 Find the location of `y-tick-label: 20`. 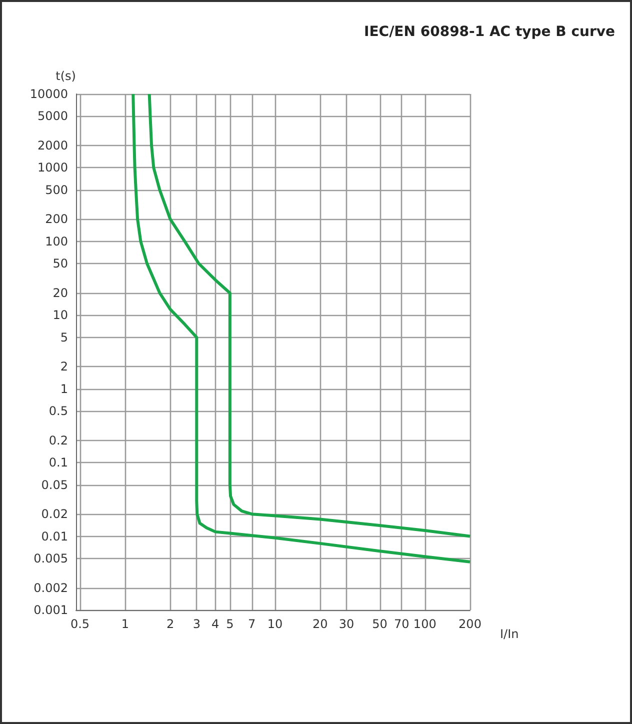

y-tick-label: 20 is located at coordinates (60, 293).